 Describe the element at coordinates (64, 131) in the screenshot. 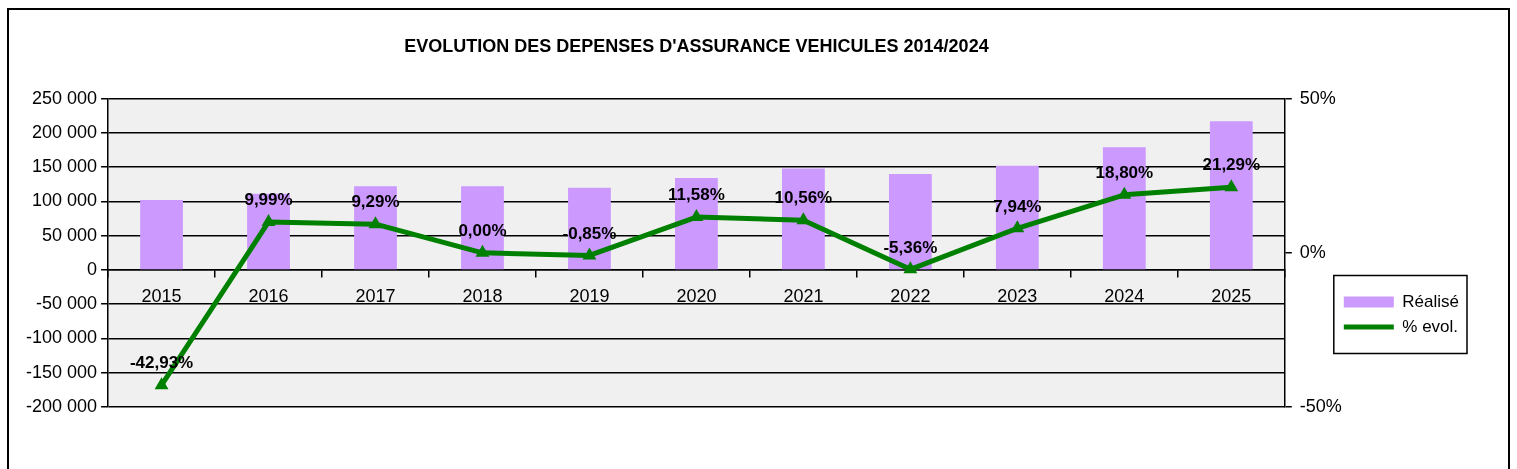

I see `y-tick-label: 200 000` at that location.